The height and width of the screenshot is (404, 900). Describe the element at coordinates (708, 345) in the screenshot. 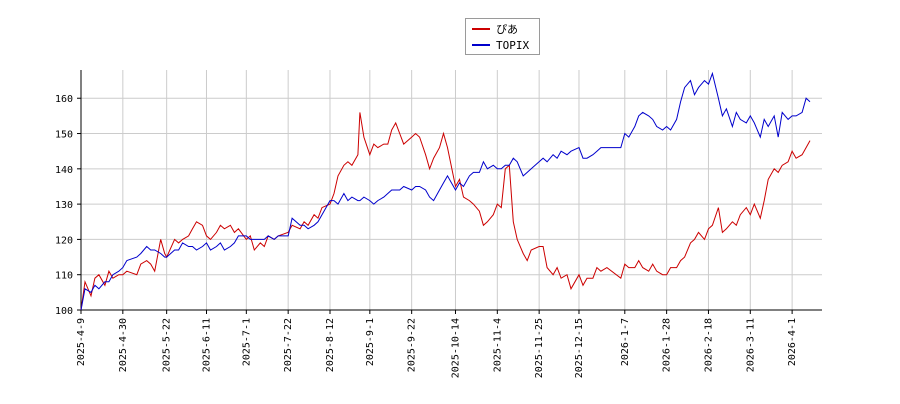

I see `x-tick-label: 2026-2-18` at that location.